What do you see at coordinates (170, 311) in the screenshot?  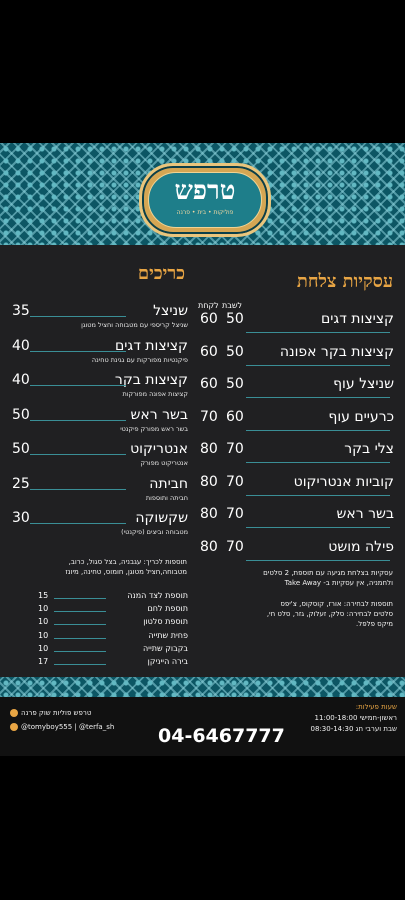 I see `sandwich-item-name: שניצל` at bounding box center [170, 311].